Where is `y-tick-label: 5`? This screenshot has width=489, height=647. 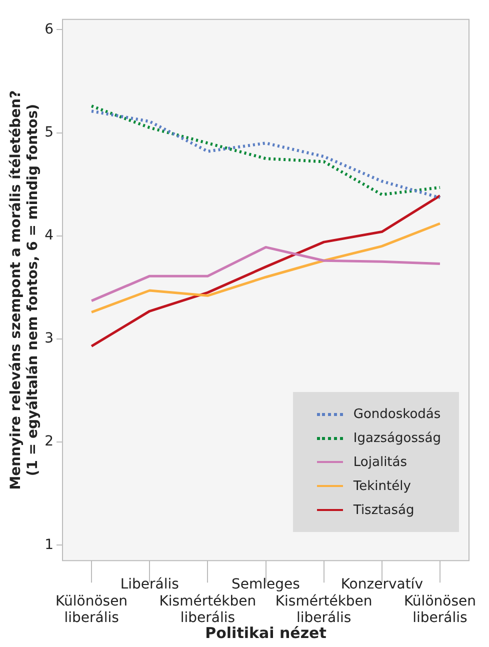
y-tick-label: 5 is located at coordinates (49, 132).